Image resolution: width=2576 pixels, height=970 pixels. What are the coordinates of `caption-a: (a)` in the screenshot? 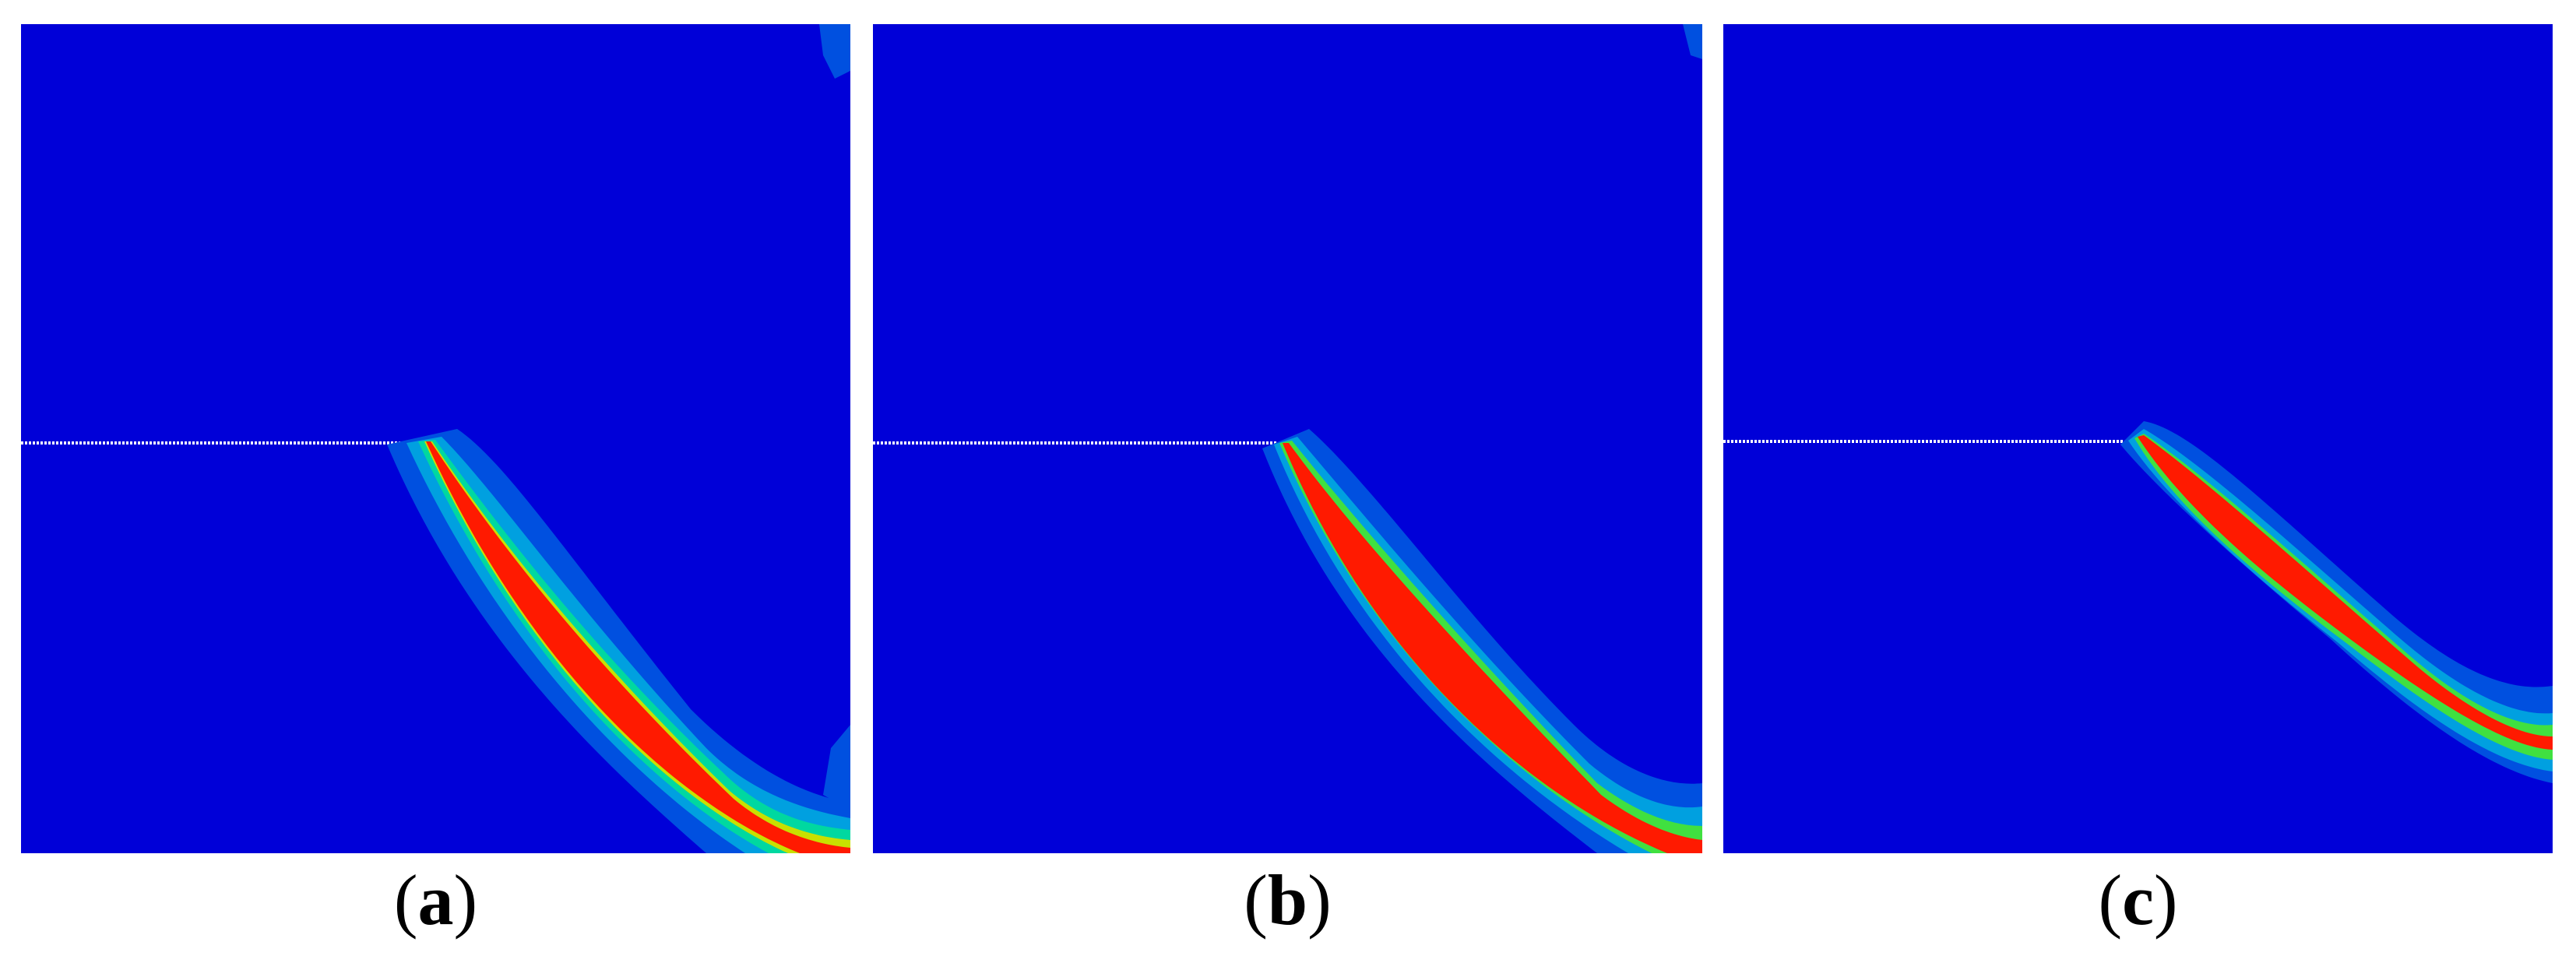 It's located at (435, 900).